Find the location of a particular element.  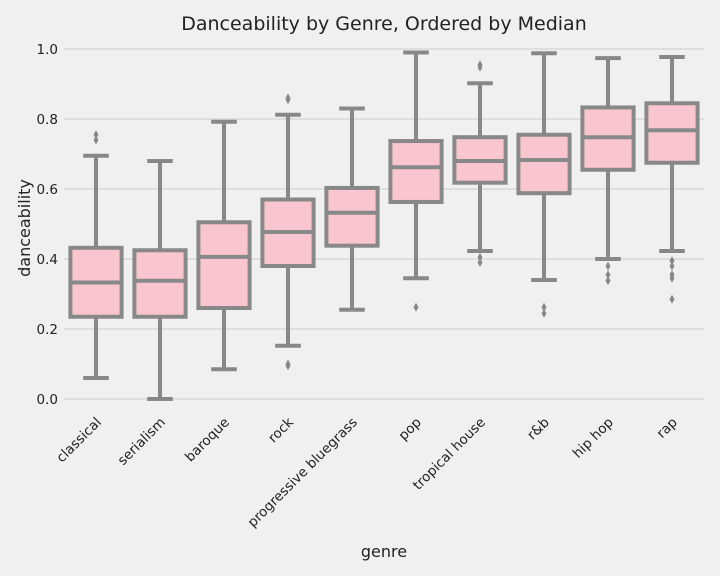

x-tick-label-2: baroque is located at coordinates (207, 440).